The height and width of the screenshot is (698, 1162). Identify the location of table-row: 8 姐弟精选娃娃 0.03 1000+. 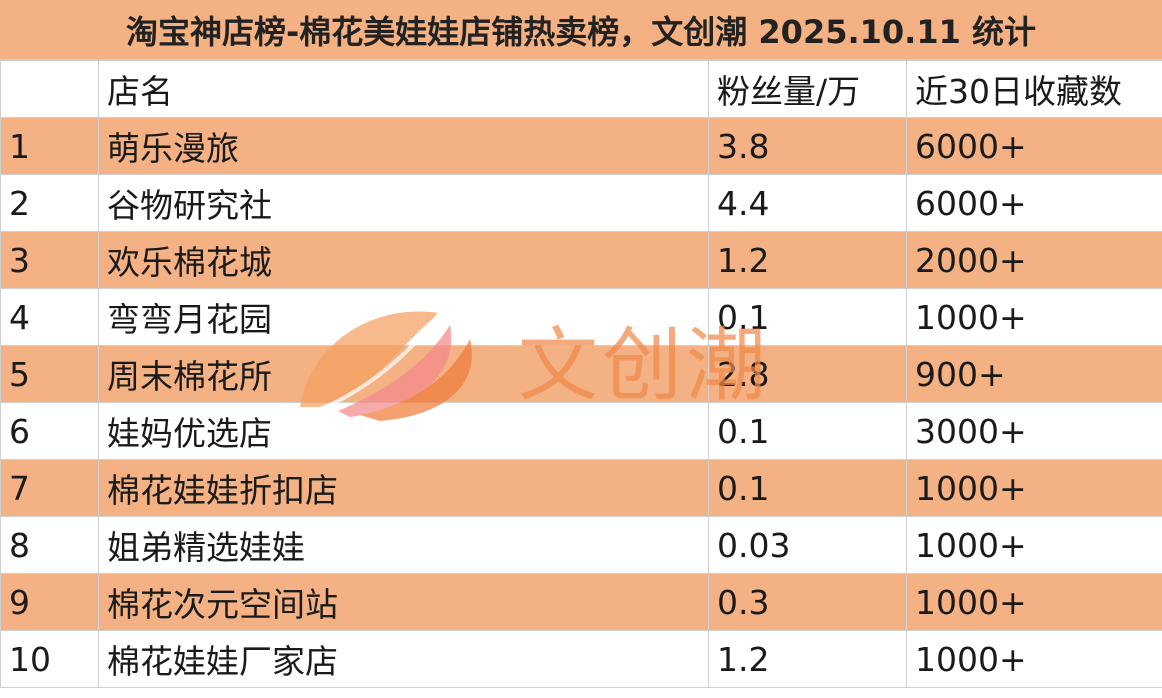
(581, 545).